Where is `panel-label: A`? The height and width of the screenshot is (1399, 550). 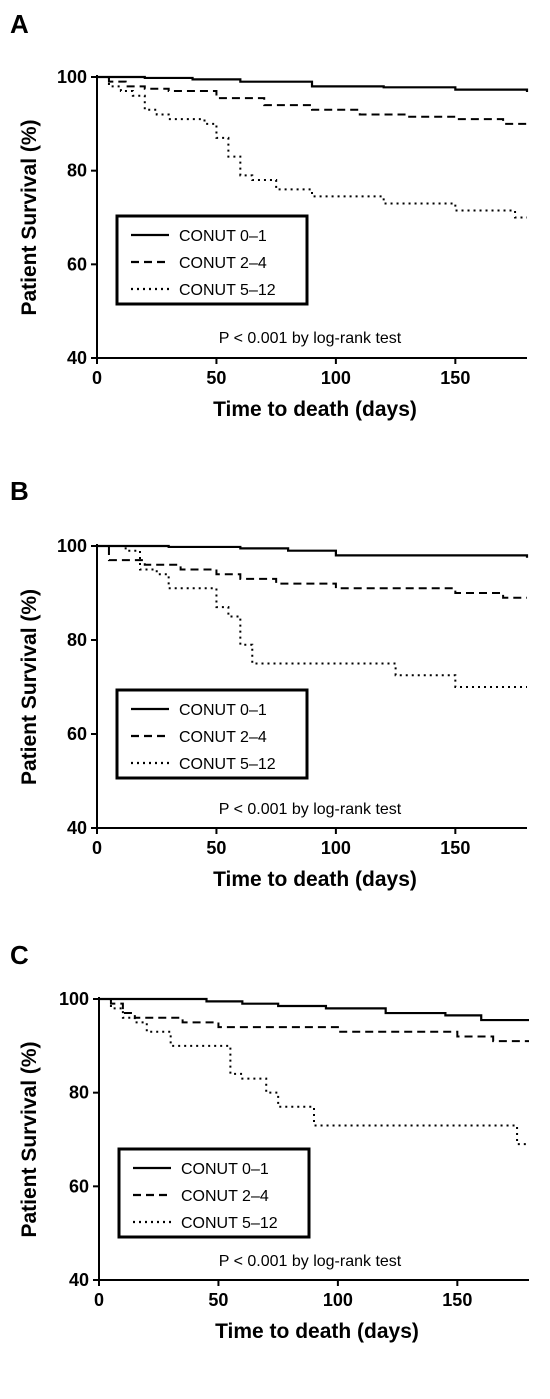
panel-label: A is located at coordinates (19, 24).